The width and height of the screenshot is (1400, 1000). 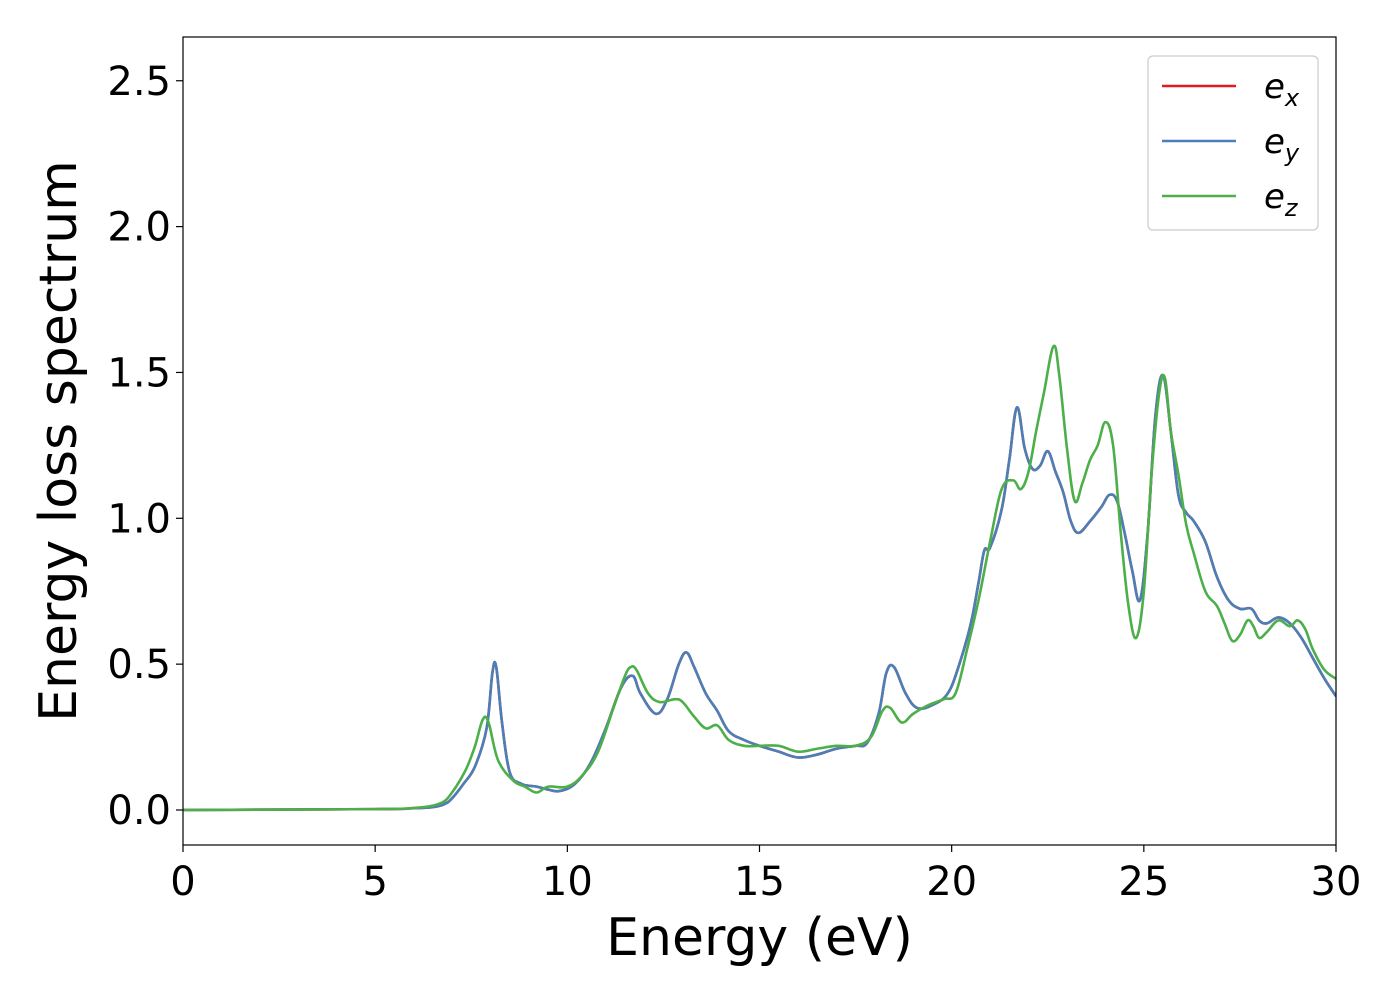 I want to click on legend-label-z: ez, so click(x=1281, y=199).